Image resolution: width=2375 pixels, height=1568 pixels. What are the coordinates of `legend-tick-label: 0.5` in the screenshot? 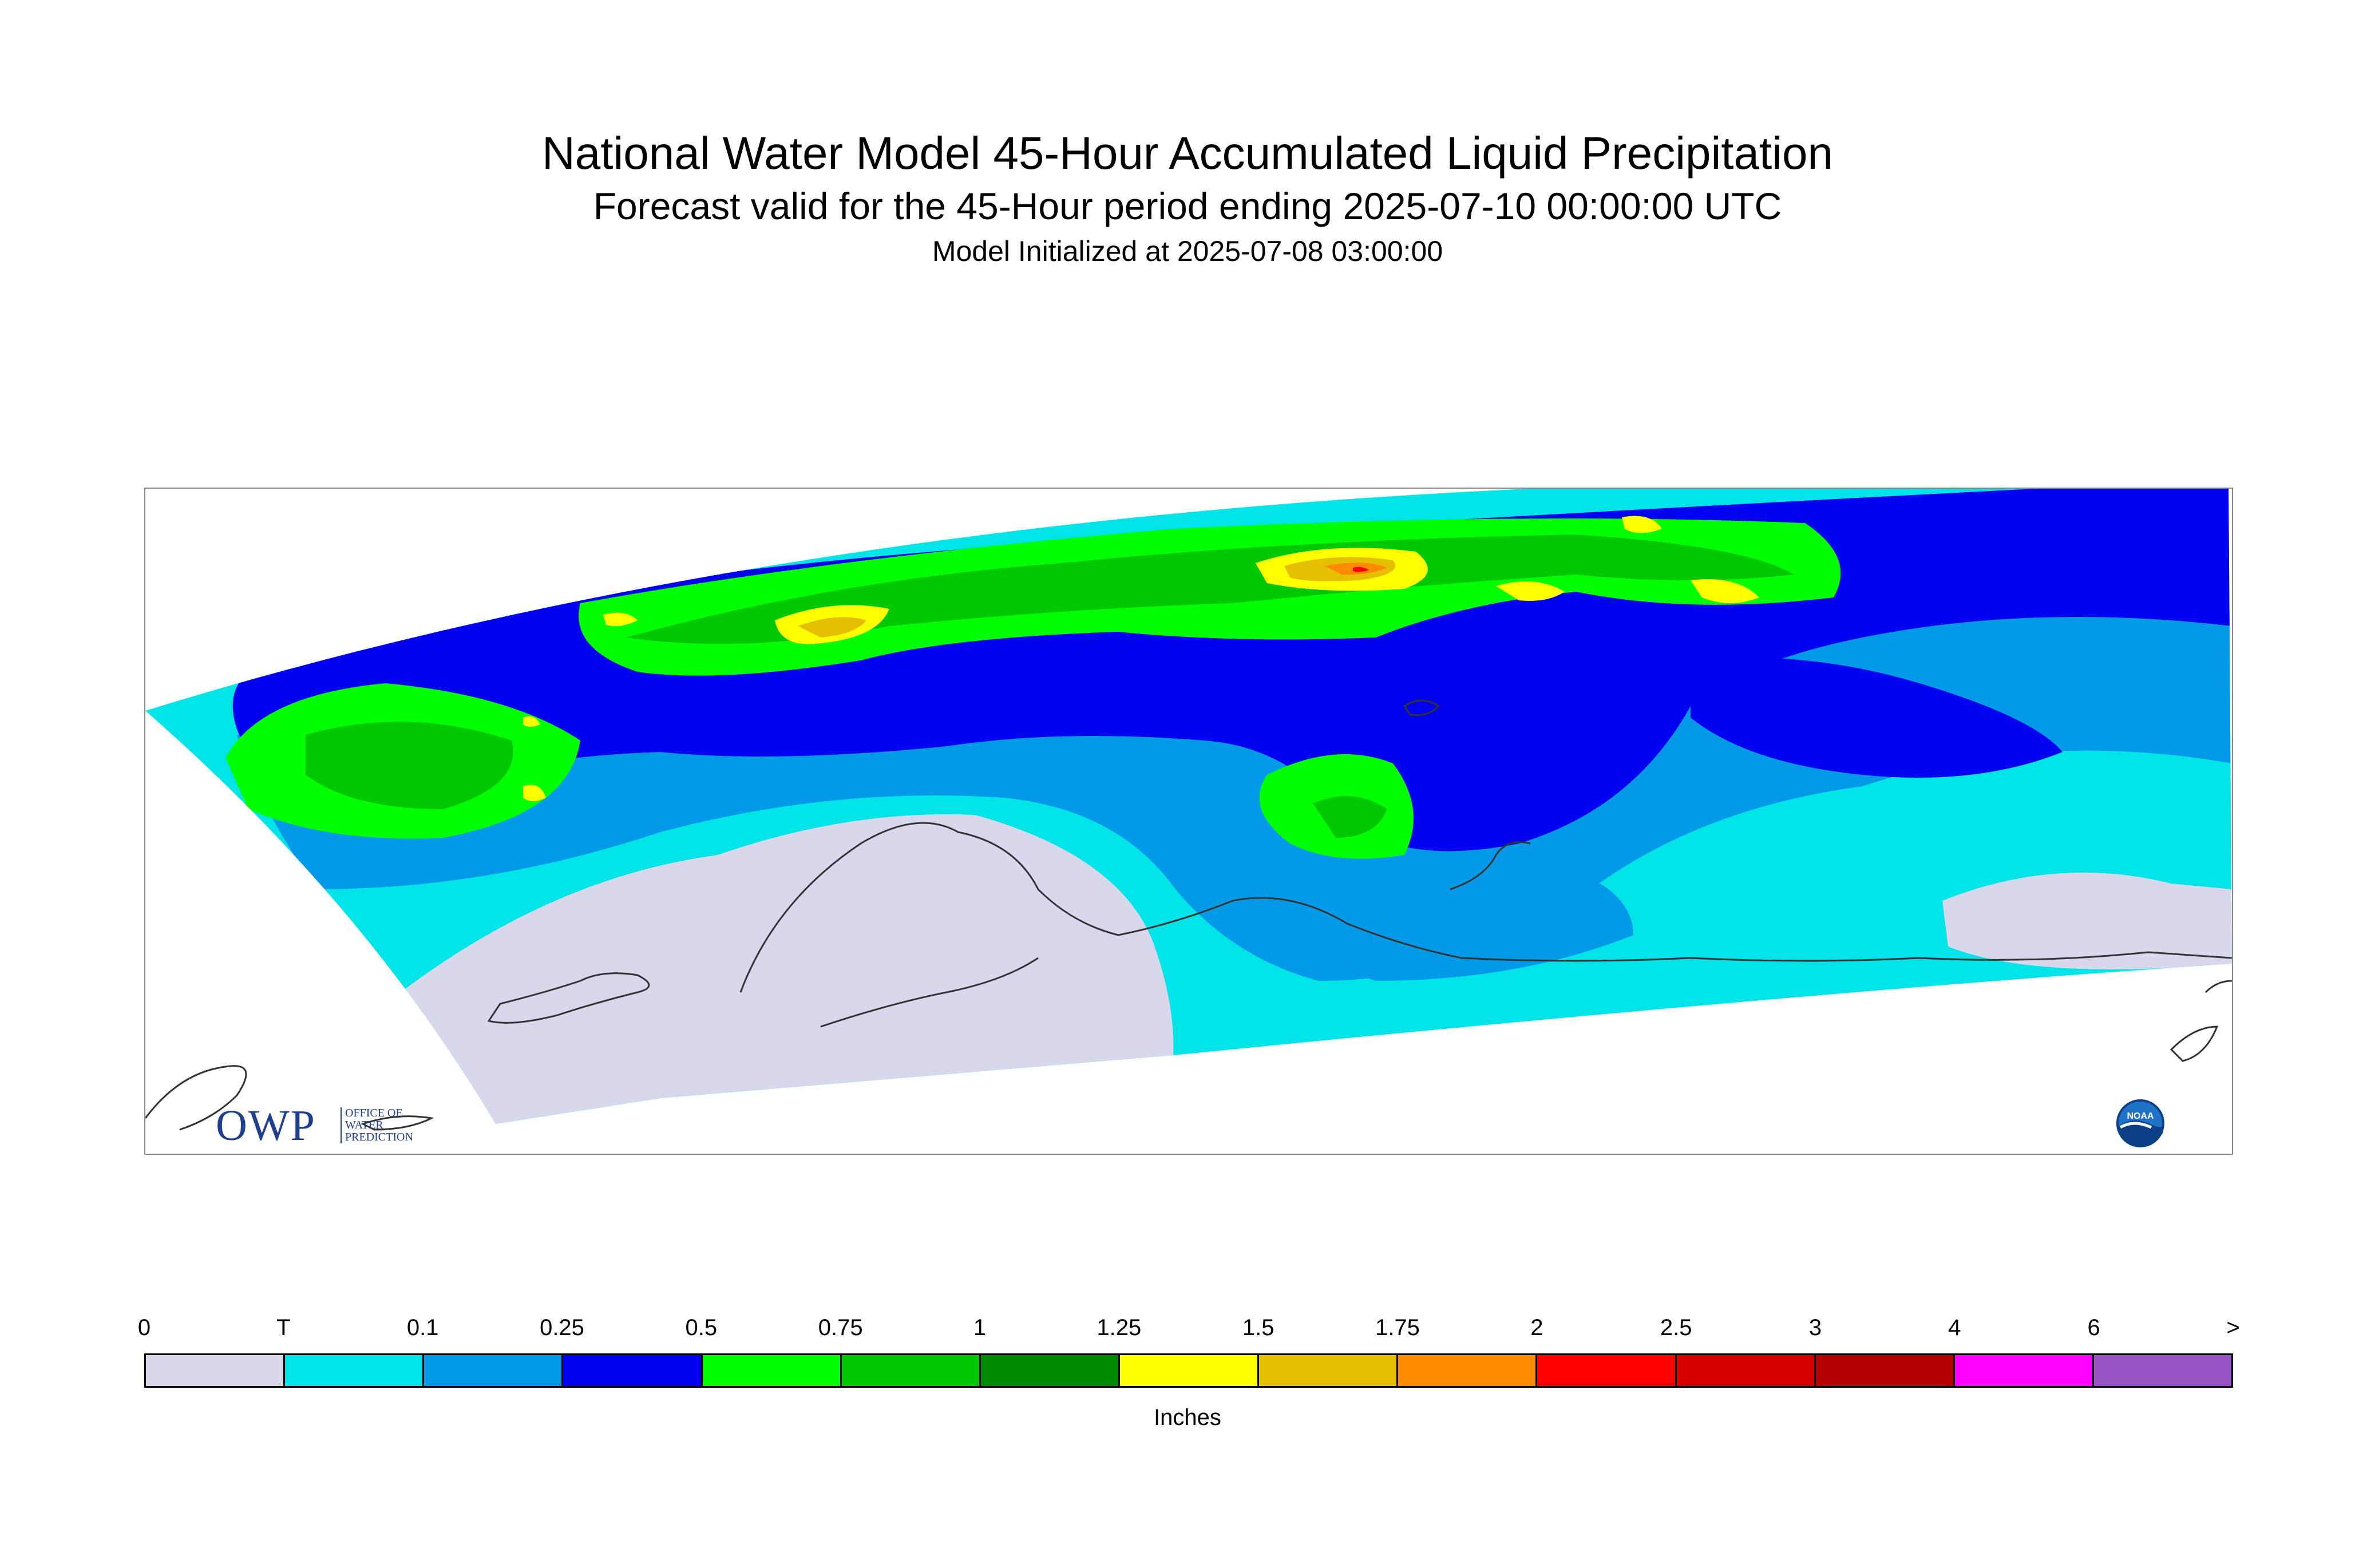 It's located at (701, 1327).